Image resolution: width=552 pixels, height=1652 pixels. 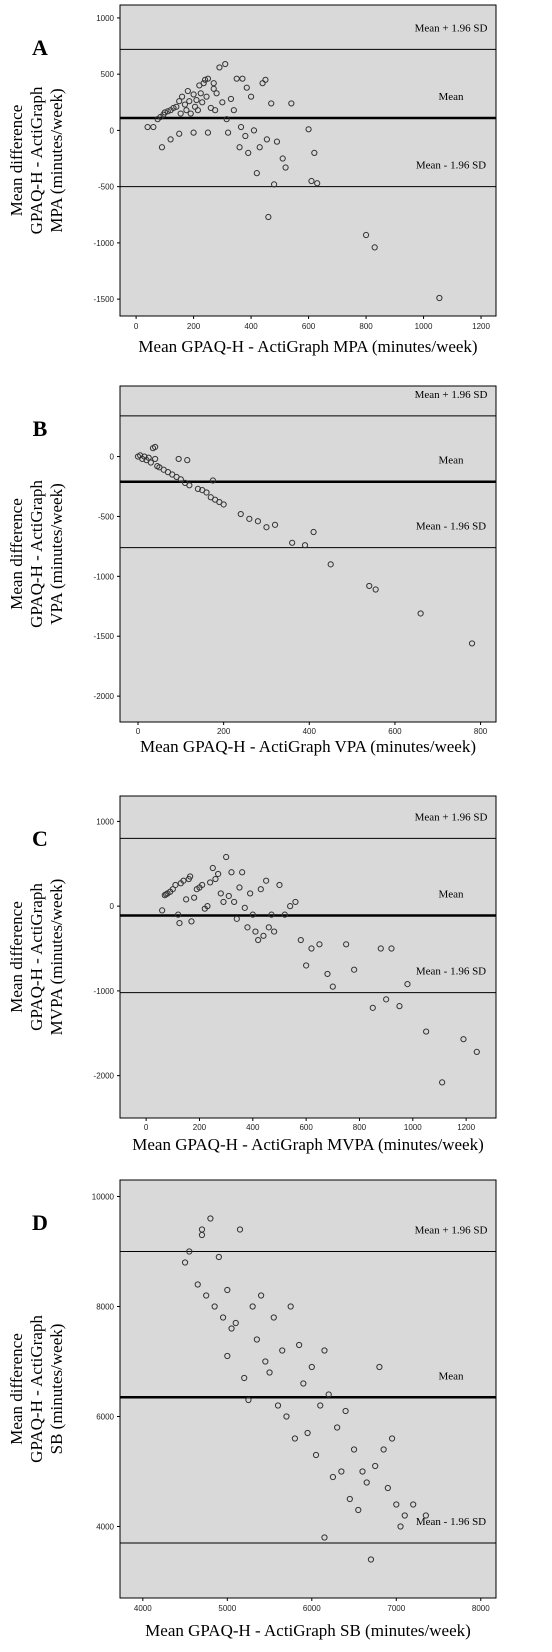 What do you see at coordinates (104, 299) in the screenshot?
I see `y-tick-label: -1500` at bounding box center [104, 299].